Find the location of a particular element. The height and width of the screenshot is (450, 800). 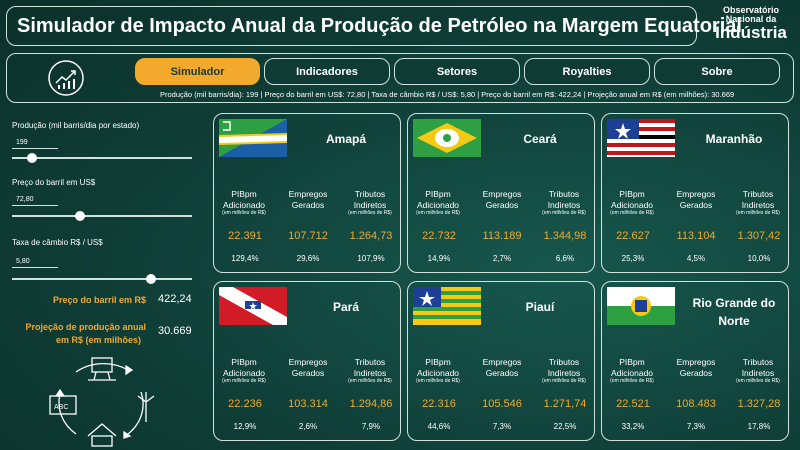

state-name: Piauí is located at coordinates (540, 307).